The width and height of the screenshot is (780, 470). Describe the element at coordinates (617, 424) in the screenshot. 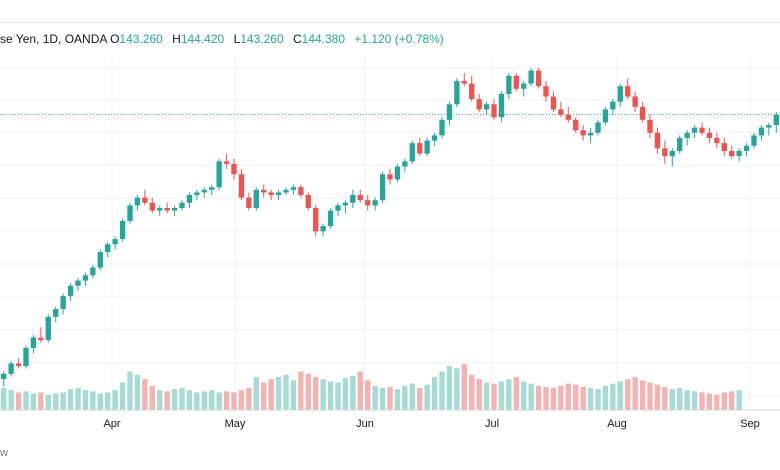

I see `x-tick-label: Aug` at that location.